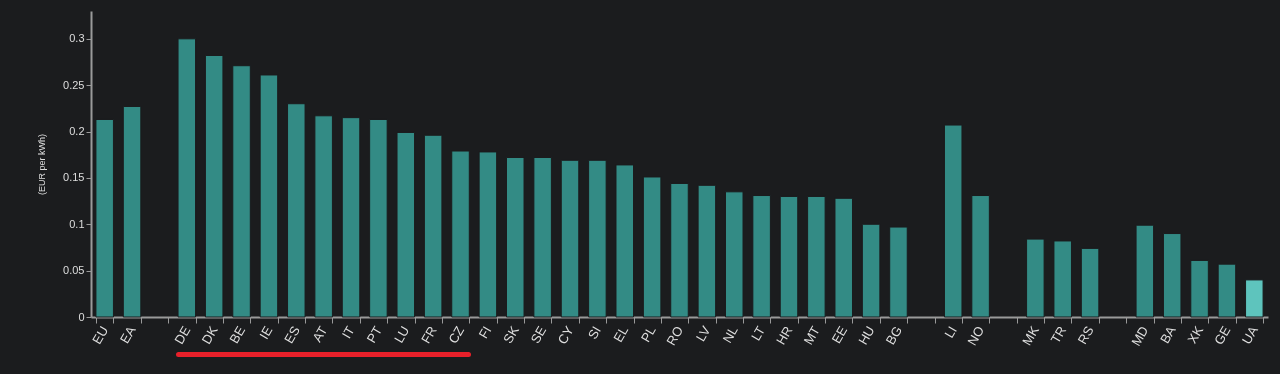 This screenshot has width=1280, height=374. Describe the element at coordinates (74, 270) in the screenshot. I see `y-tick-label: 0.05` at that location.